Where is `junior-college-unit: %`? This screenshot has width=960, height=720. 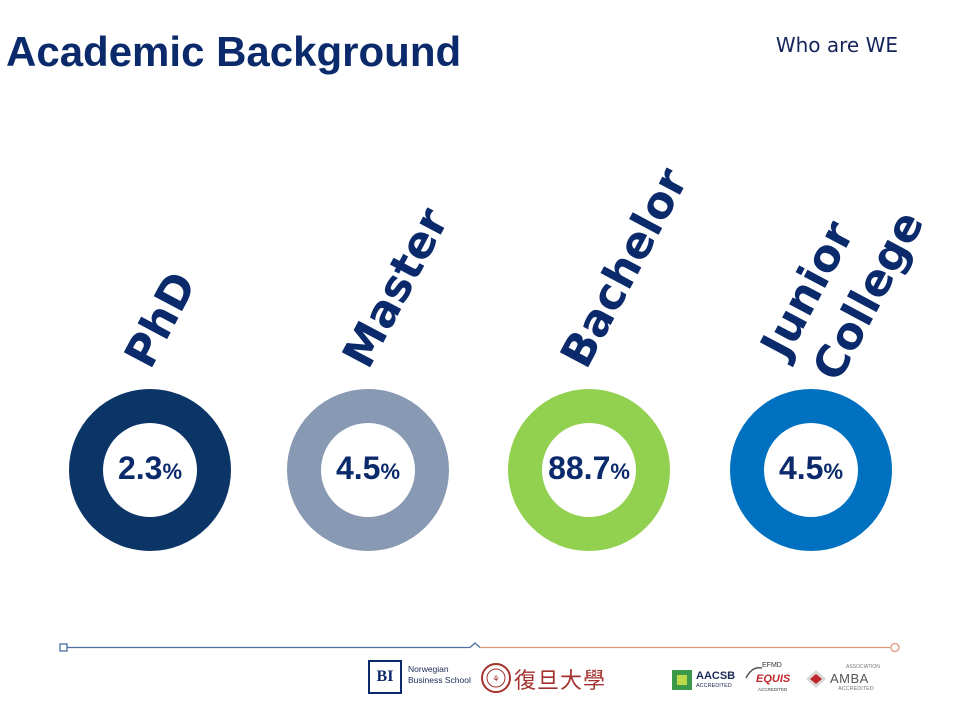 junior-college-unit: % is located at coordinates (833, 471).